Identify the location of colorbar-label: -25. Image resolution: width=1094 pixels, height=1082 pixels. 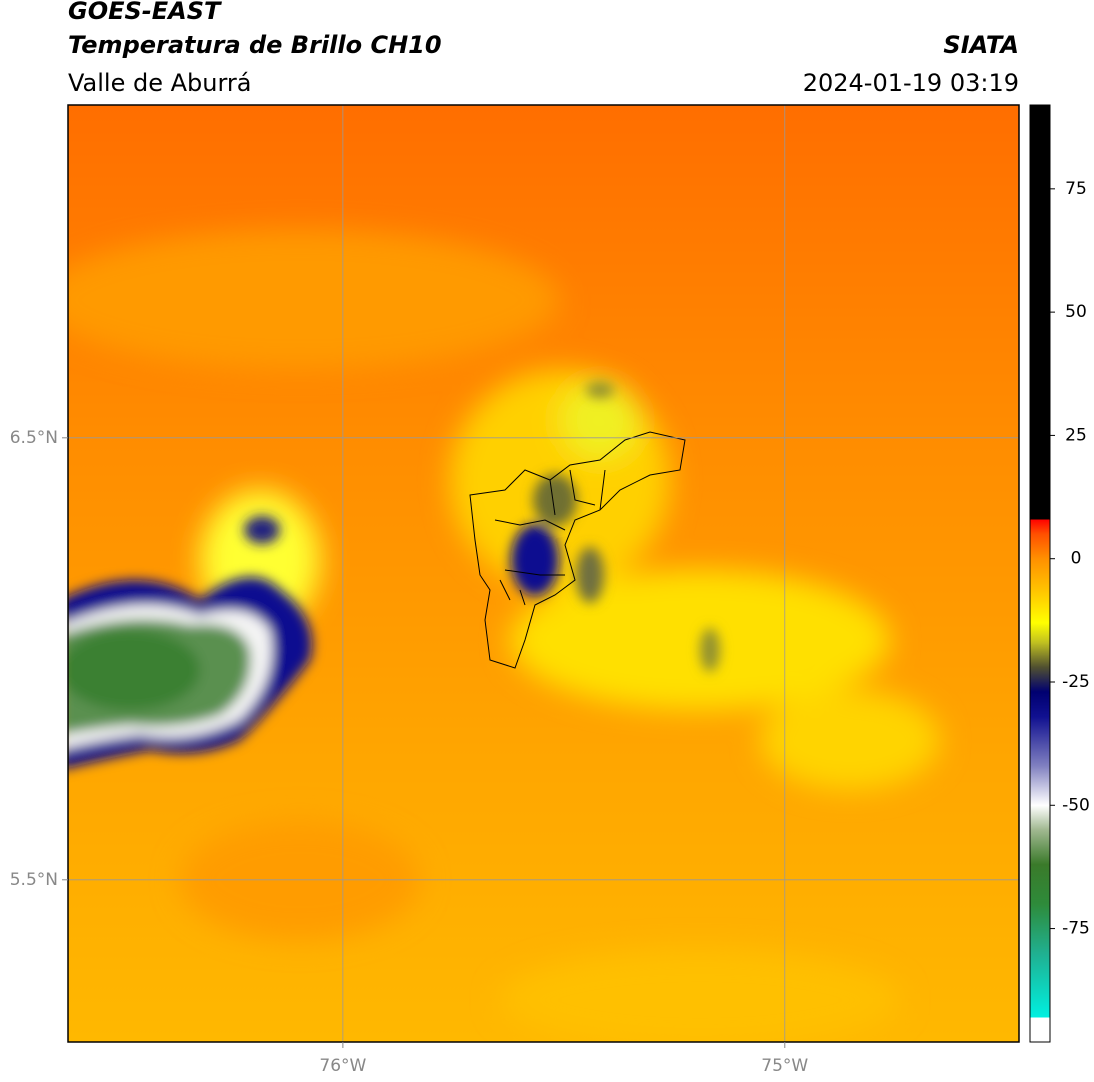
(1076, 682).